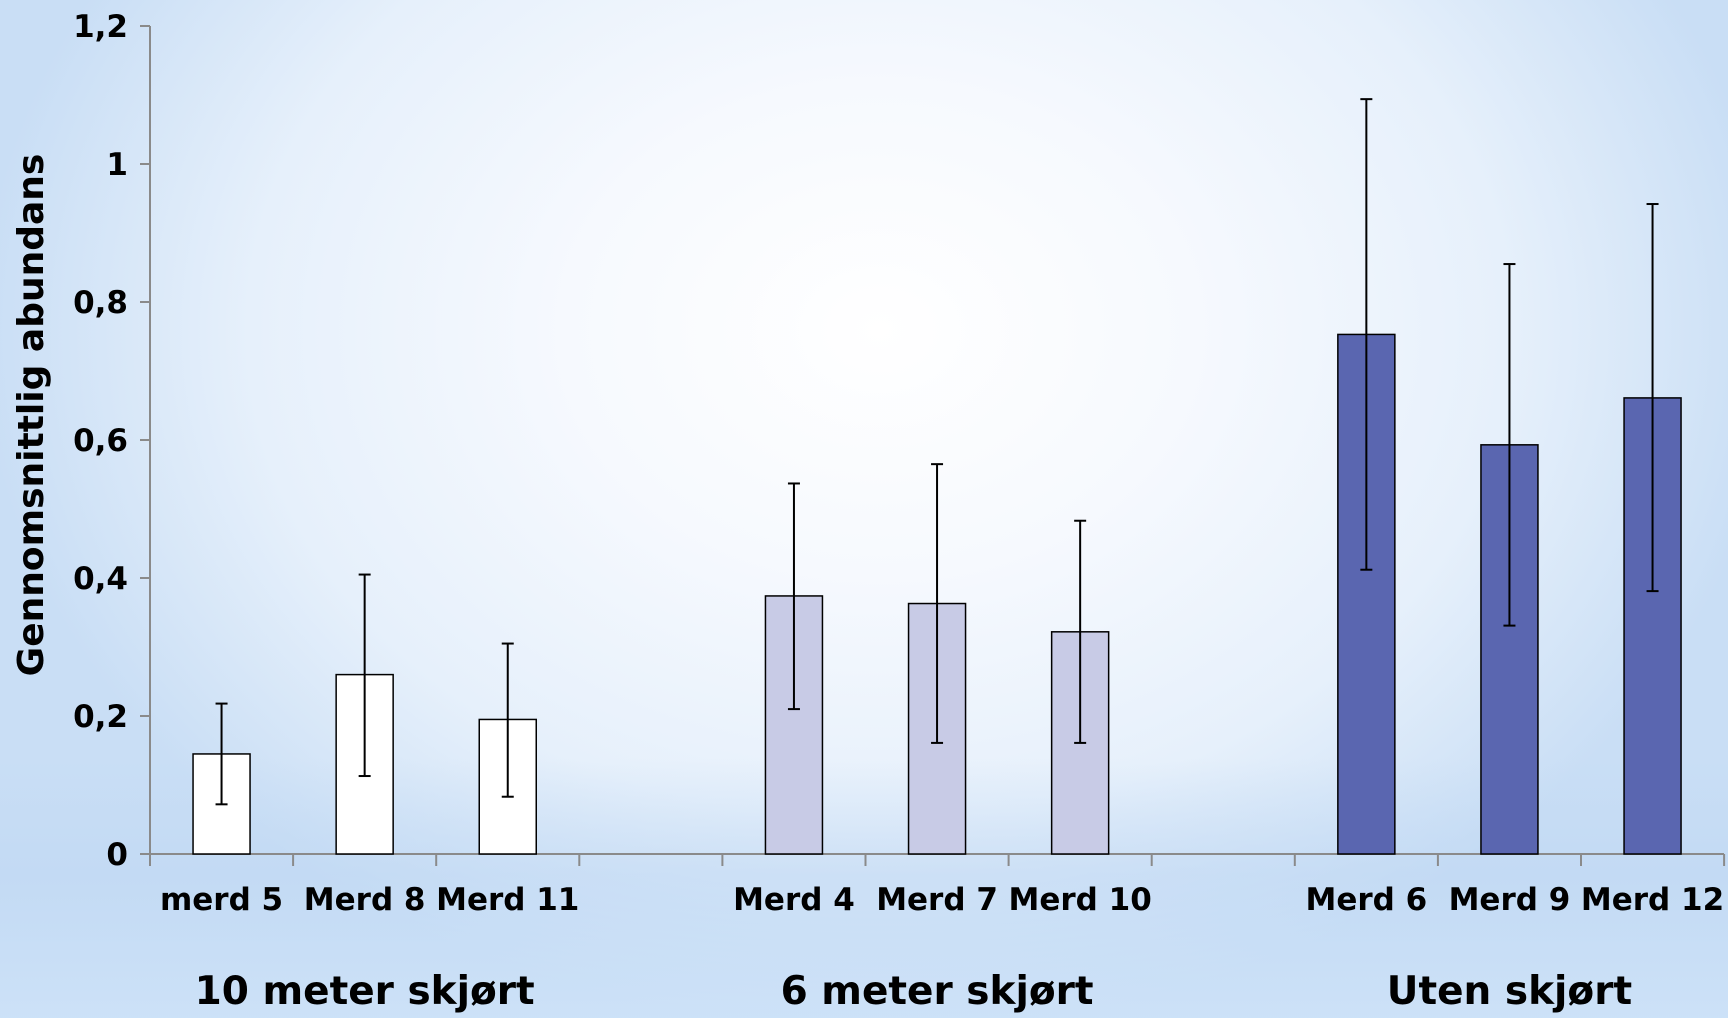  I want to click on x-category-label: Merd 8, so click(365, 900).